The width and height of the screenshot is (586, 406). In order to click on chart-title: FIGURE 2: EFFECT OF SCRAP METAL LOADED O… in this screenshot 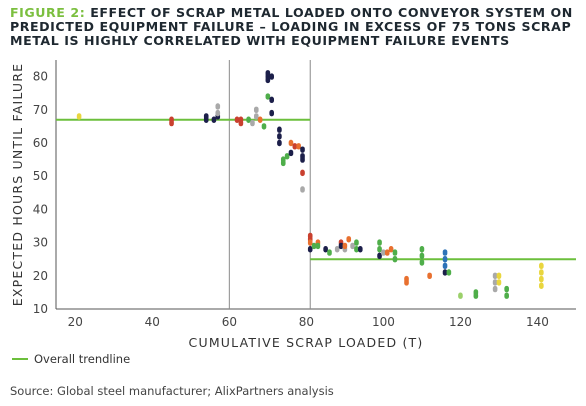, I will do `click(295, 27)`.